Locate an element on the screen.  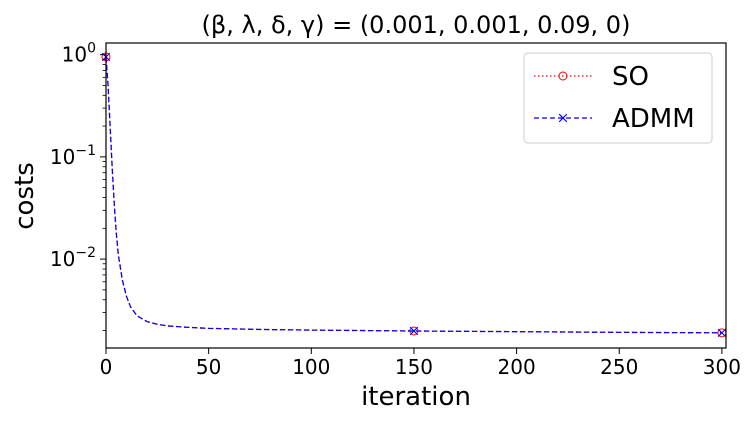
x-axis-label: iteration is located at coordinates (416, 397).